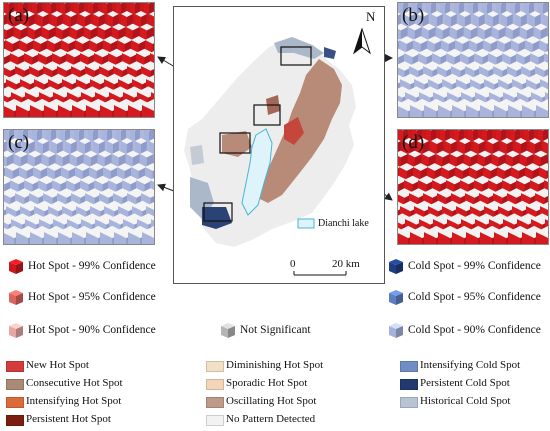 This screenshot has width=550, height=431. Describe the element at coordinates (16, 266) in the screenshot. I see `cube-hot-99-icon` at that location.